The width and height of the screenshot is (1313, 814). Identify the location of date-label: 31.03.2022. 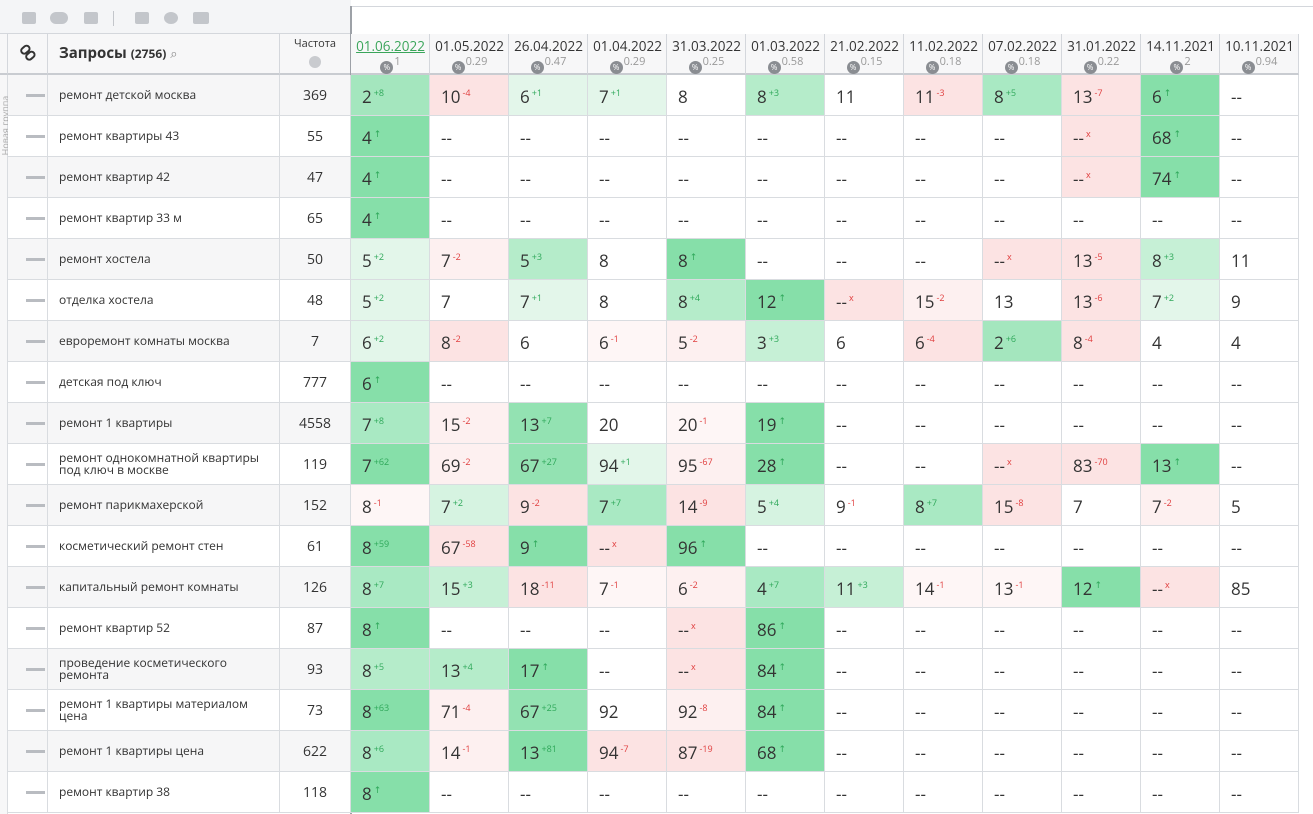
(706, 46).